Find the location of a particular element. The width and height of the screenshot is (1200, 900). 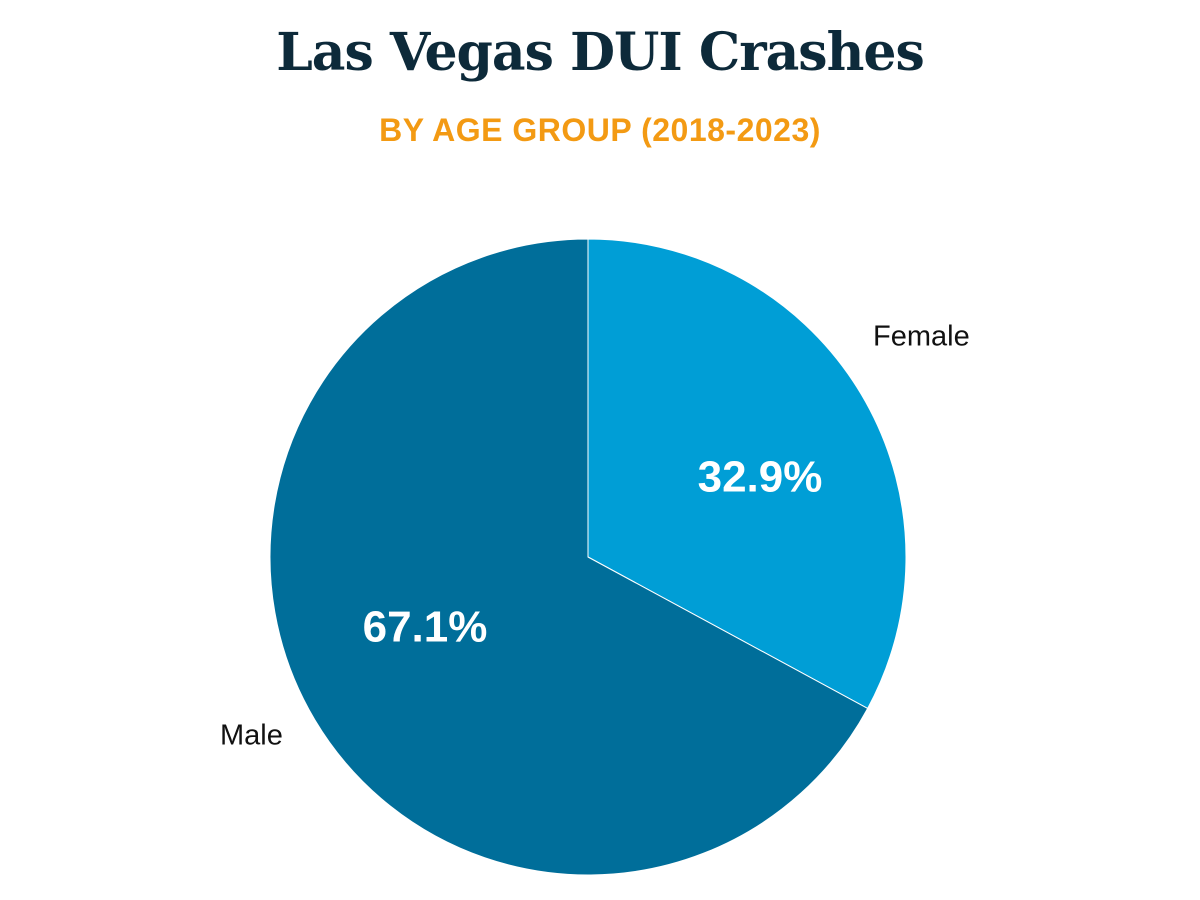

chart-title: Las Vegas DUI Crashes is located at coordinates (600, 52).